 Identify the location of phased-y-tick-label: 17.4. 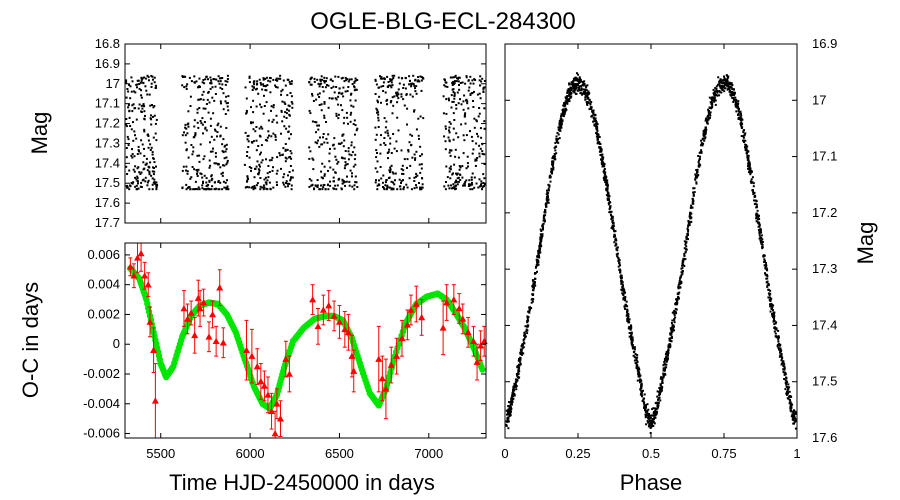
(824, 324).